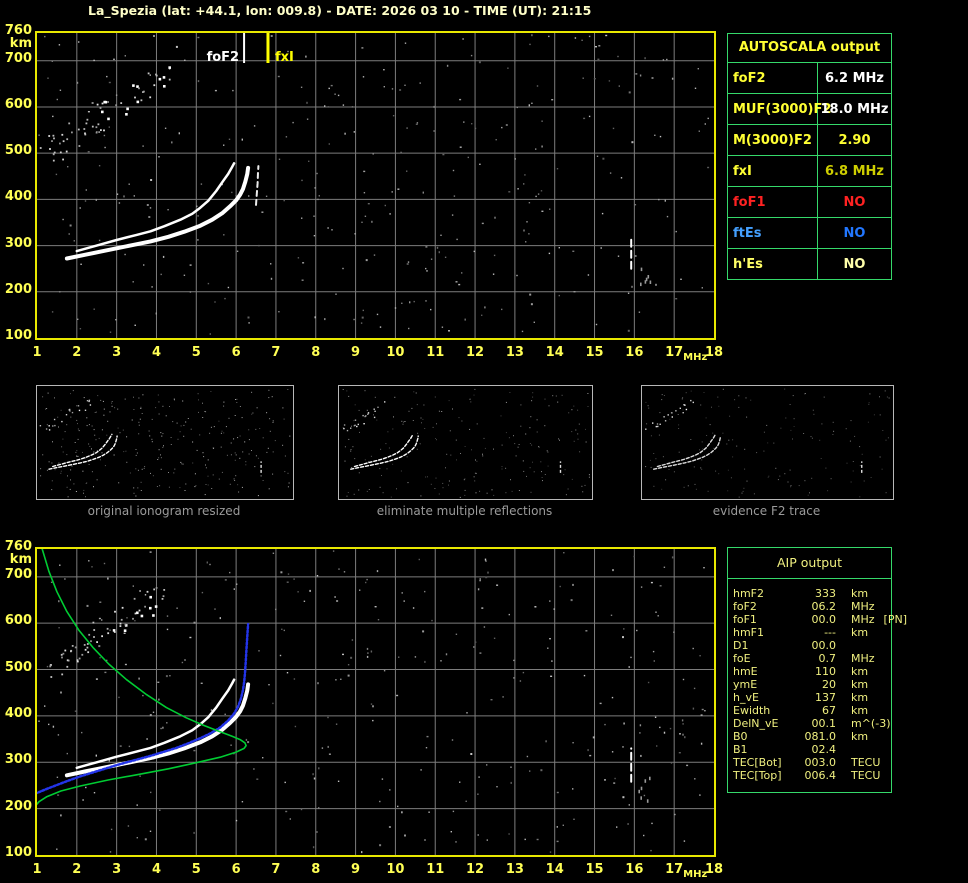 The height and width of the screenshot is (883, 968). Describe the element at coordinates (77, 869) in the screenshot. I see `x-axis-tick-label: 2` at that location.